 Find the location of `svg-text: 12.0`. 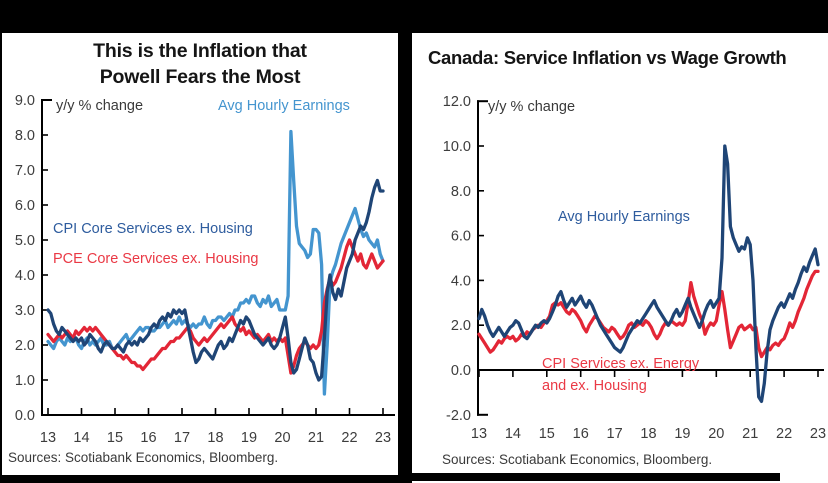

svg-text: 12.0 is located at coordinates (457, 102).